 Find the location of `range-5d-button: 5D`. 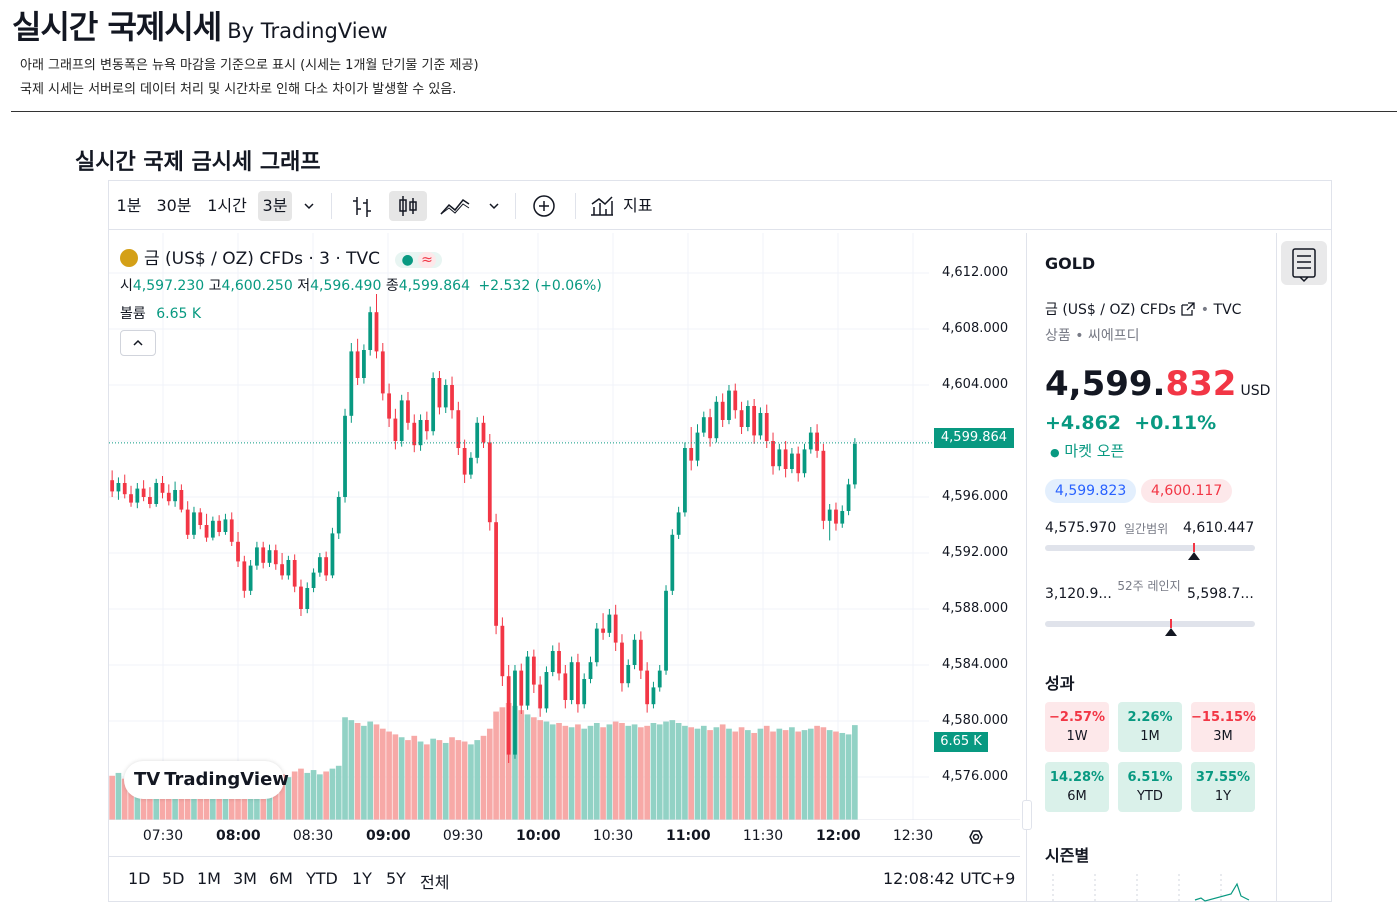

range-5d-button: 5D is located at coordinates (173, 878).